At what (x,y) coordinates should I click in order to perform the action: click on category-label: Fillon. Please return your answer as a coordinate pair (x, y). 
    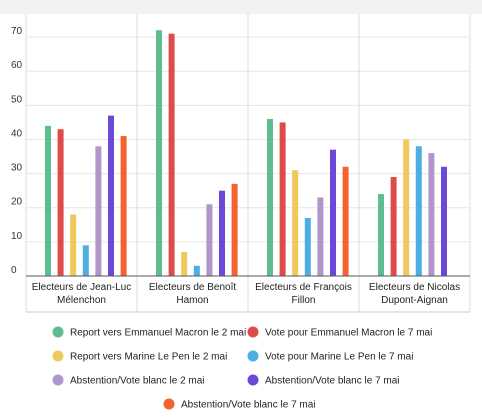
    Looking at the image, I should click on (304, 300).